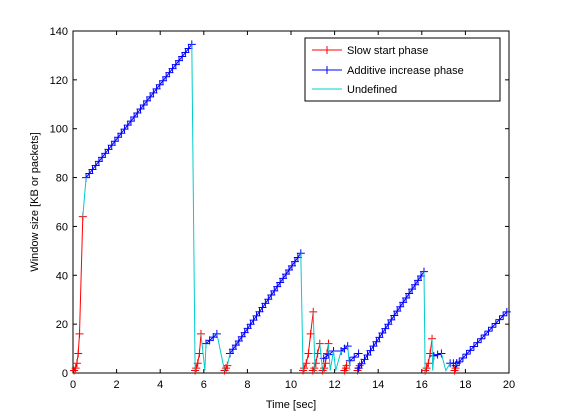 The image size is (561, 420). What do you see at coordinates (422, 385) in the screenshot?
I see `x-tick-label: 16` at bounding box center [422, 385].